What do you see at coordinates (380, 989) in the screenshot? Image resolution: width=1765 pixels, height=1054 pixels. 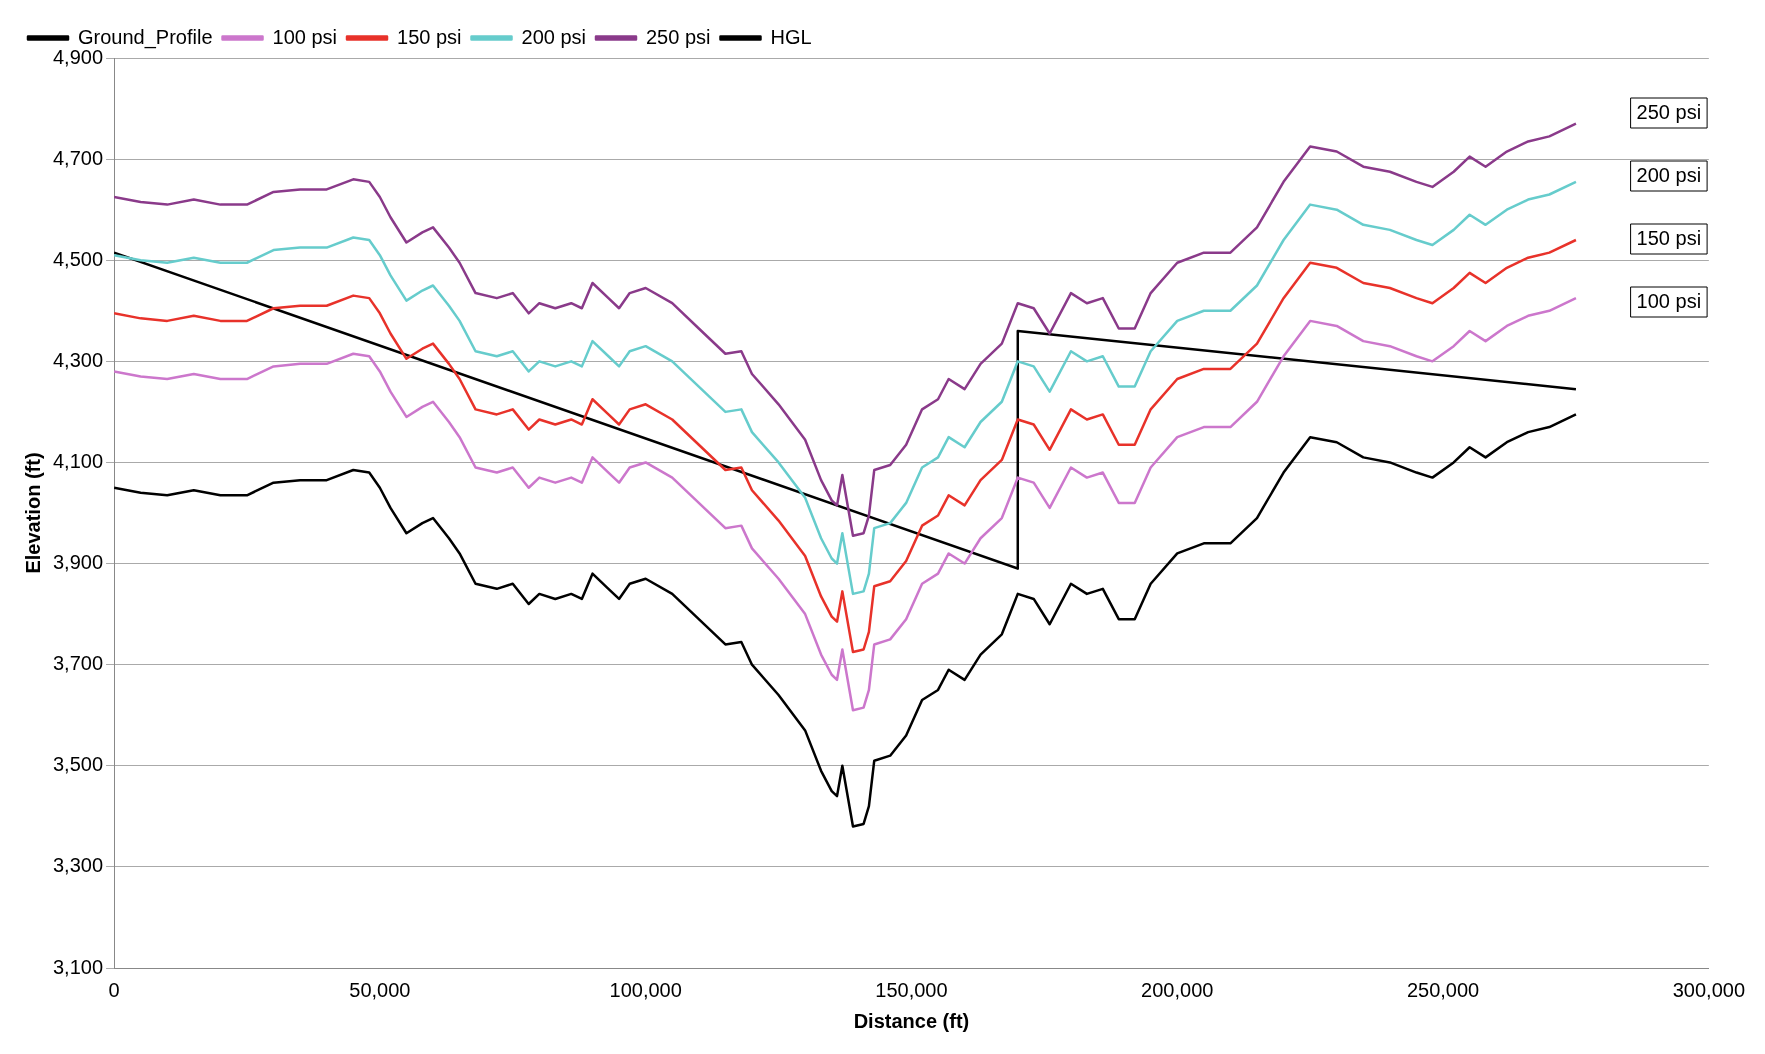 I see `x-tick-label: 50,000` at bounding box center [380, 989].